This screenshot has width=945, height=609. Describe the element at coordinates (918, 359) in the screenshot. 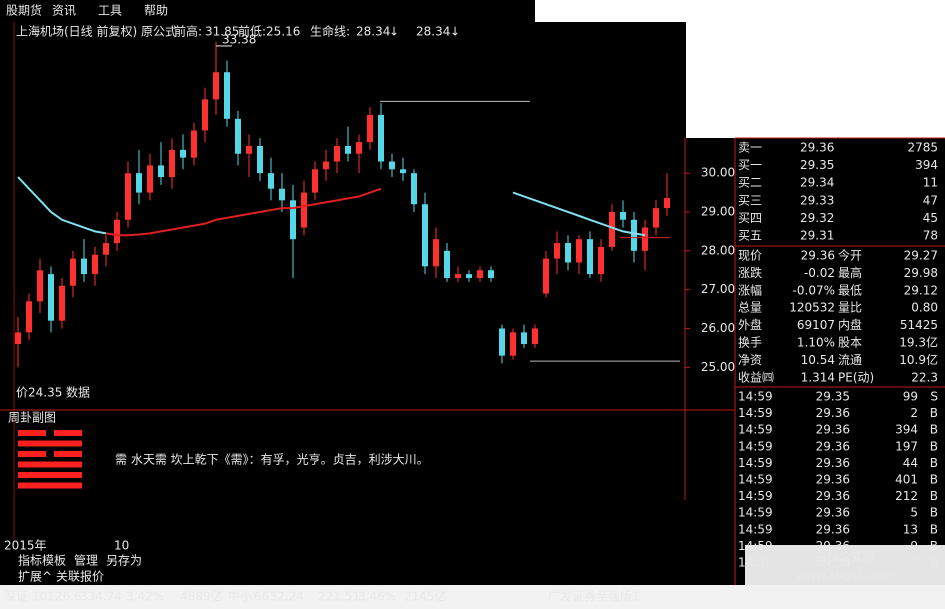

I see `quote-value: 10.9亿` at that location.